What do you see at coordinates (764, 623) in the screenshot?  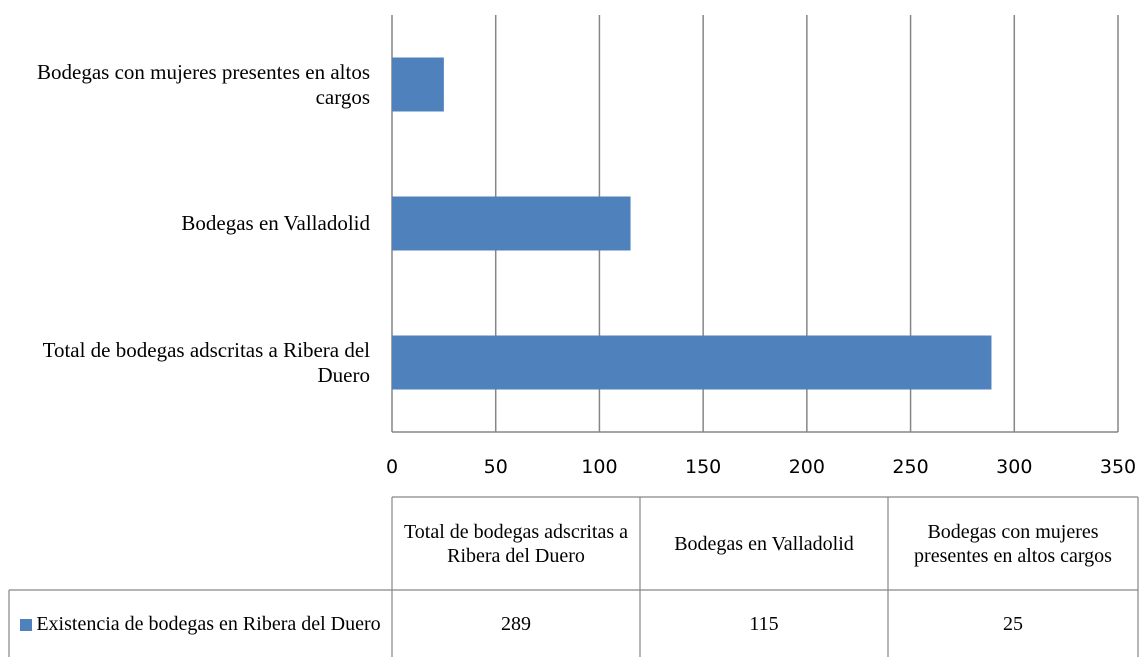 I see `table-value: 115` at bounding box center [764, 623].